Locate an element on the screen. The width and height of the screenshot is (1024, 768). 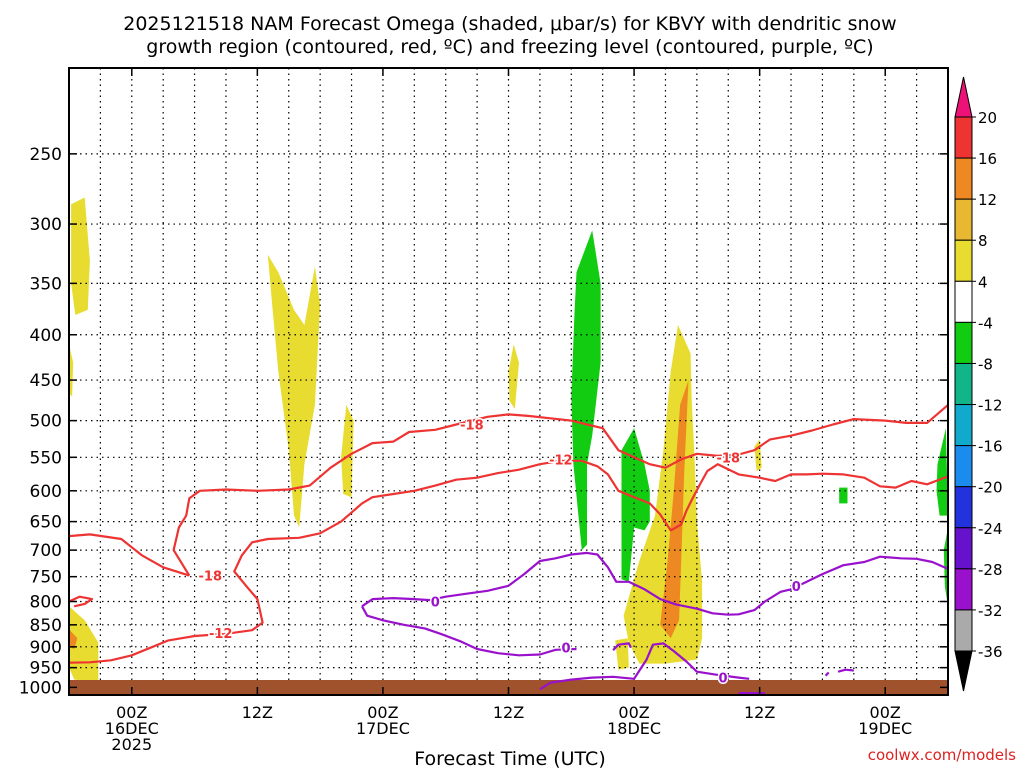
colorbar-label-13: -32 is located at coordinates (990, 611).